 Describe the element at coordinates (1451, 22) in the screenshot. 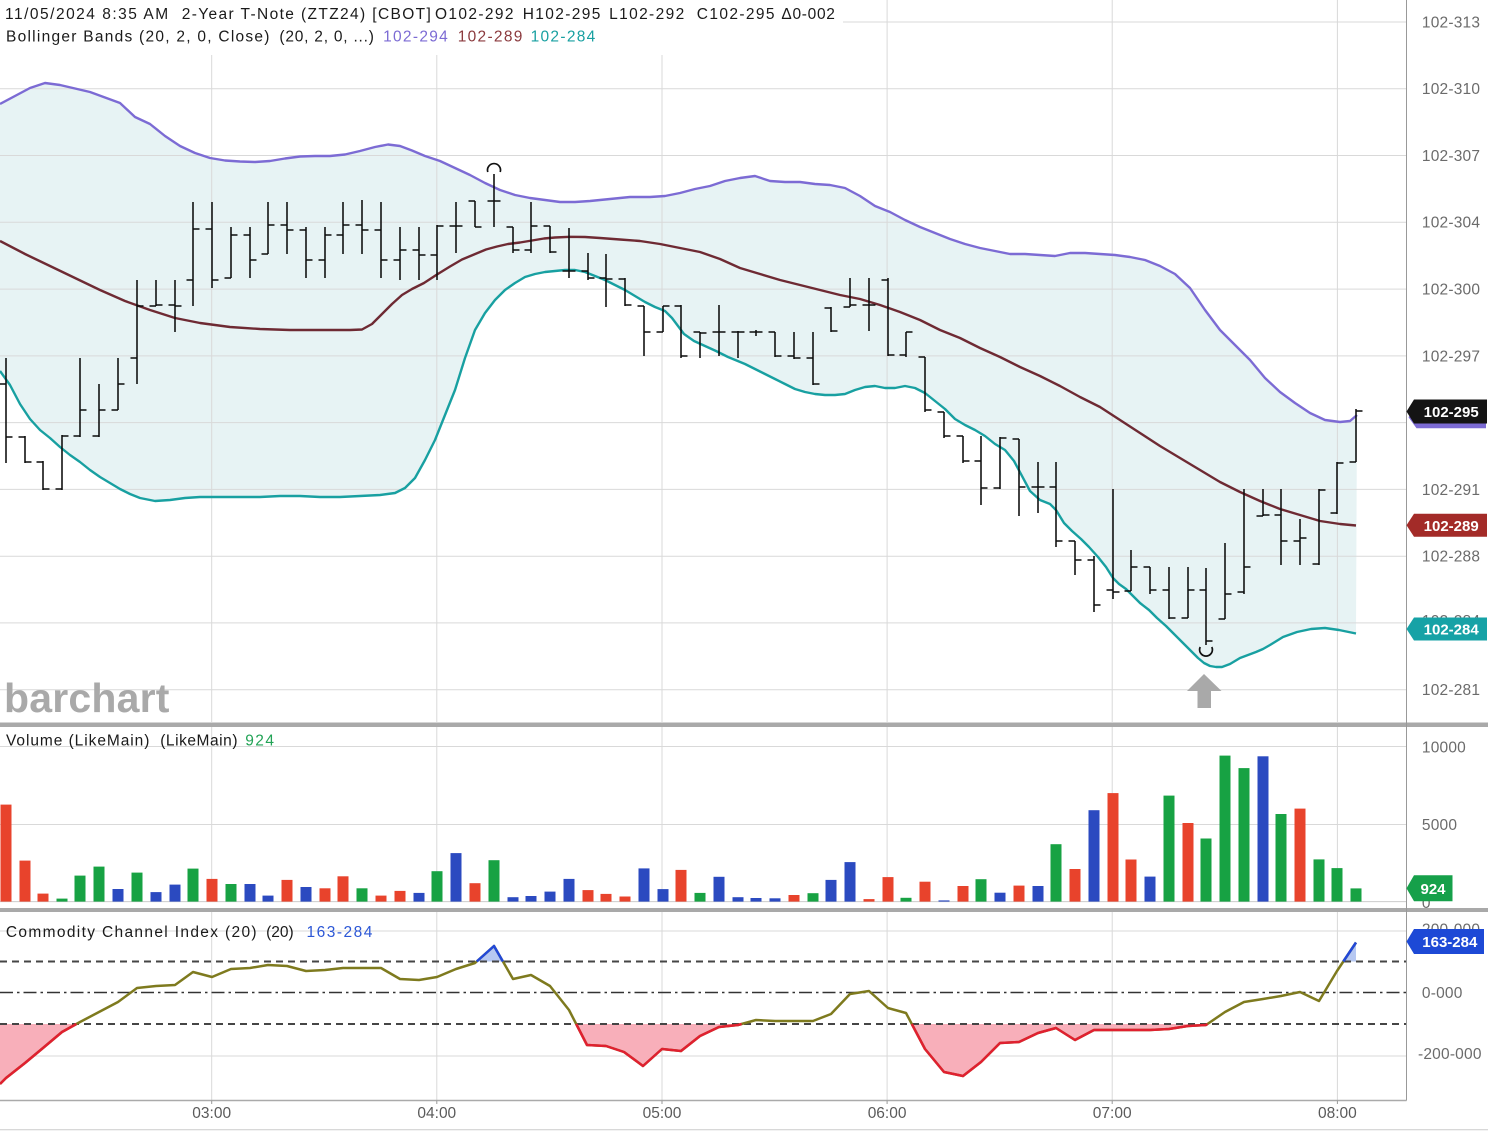

I see `svg-text: 102-313` at that location.